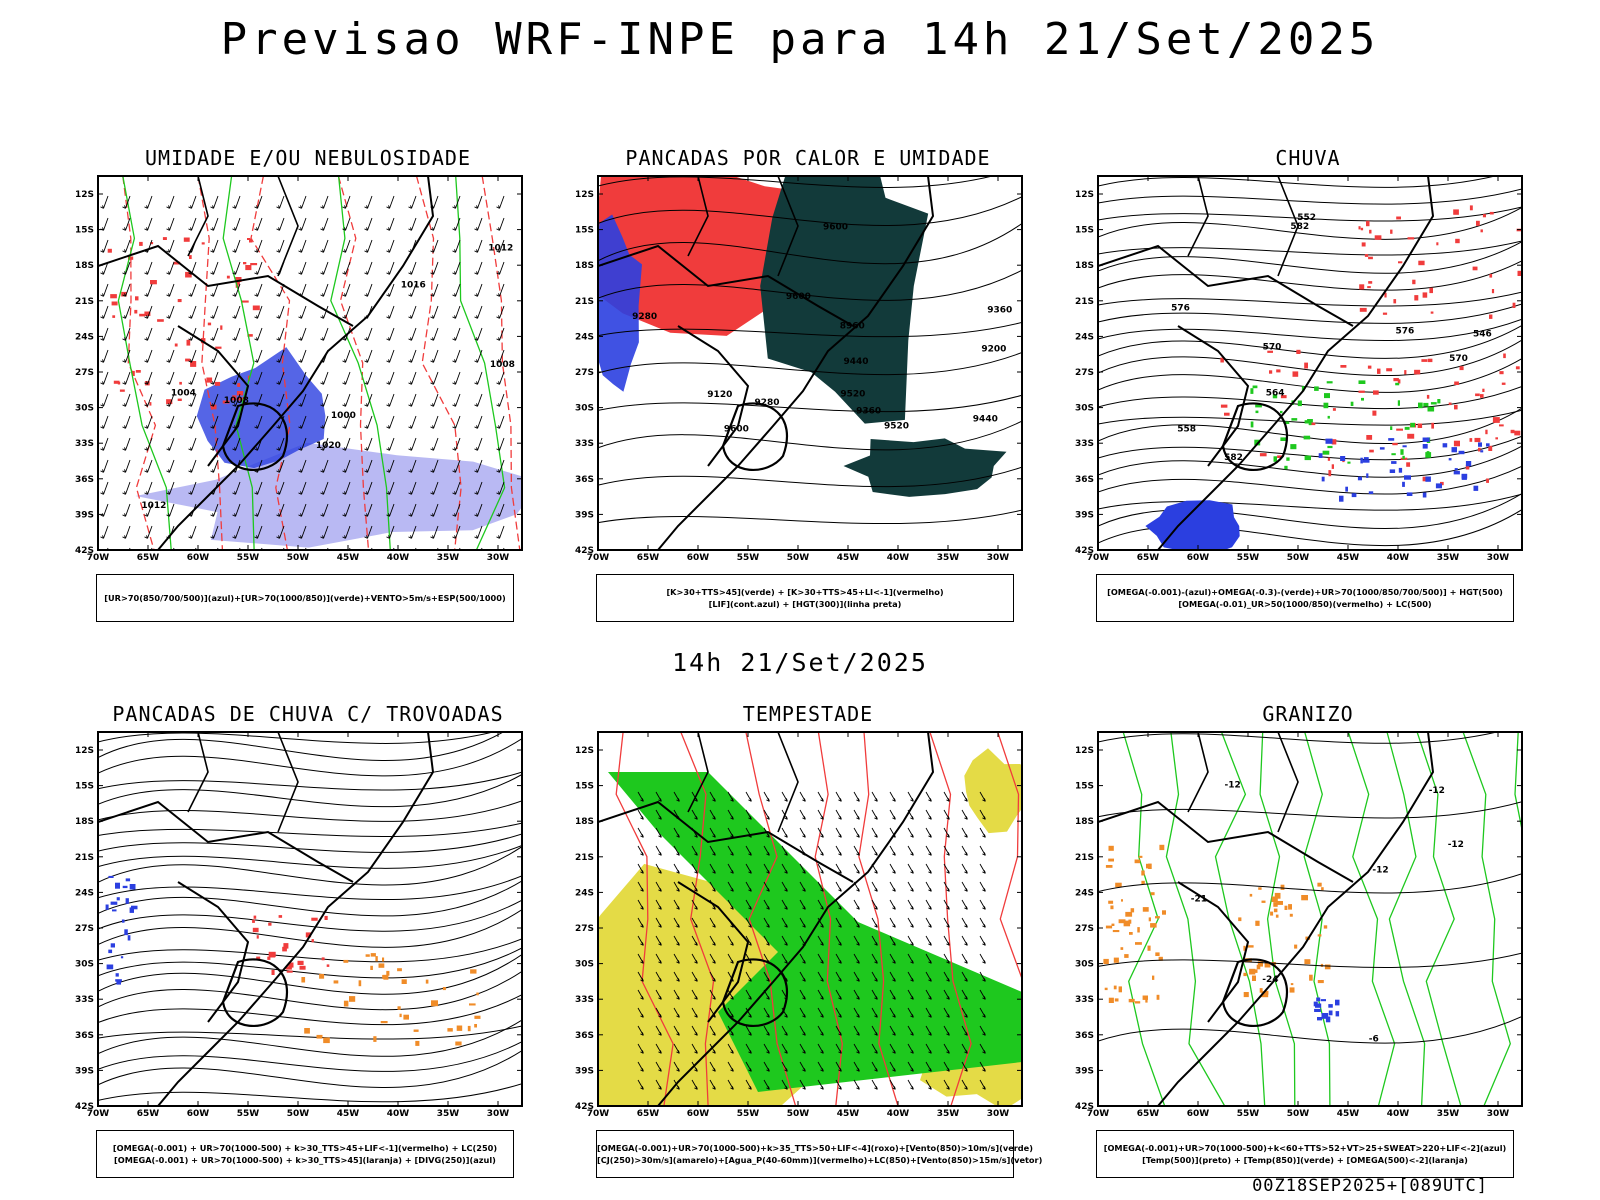 This screenshot has height=1200, width=1600. Describe the element at coordinates (255, 917) in the screenshot. I see `convection-red-area` at that location.